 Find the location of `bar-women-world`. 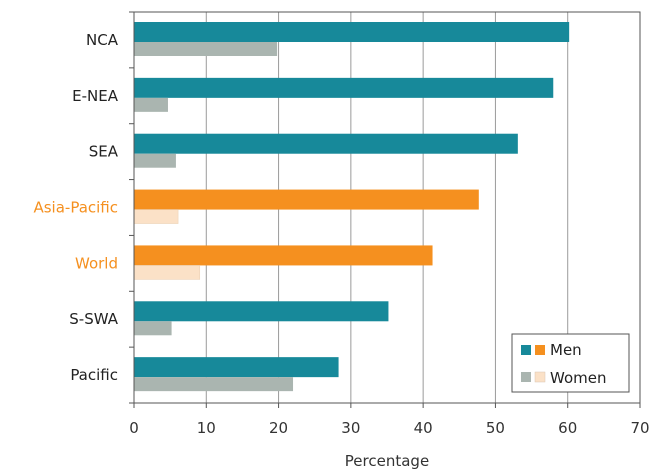

bar-women-world is located at coordinates (167, 272).